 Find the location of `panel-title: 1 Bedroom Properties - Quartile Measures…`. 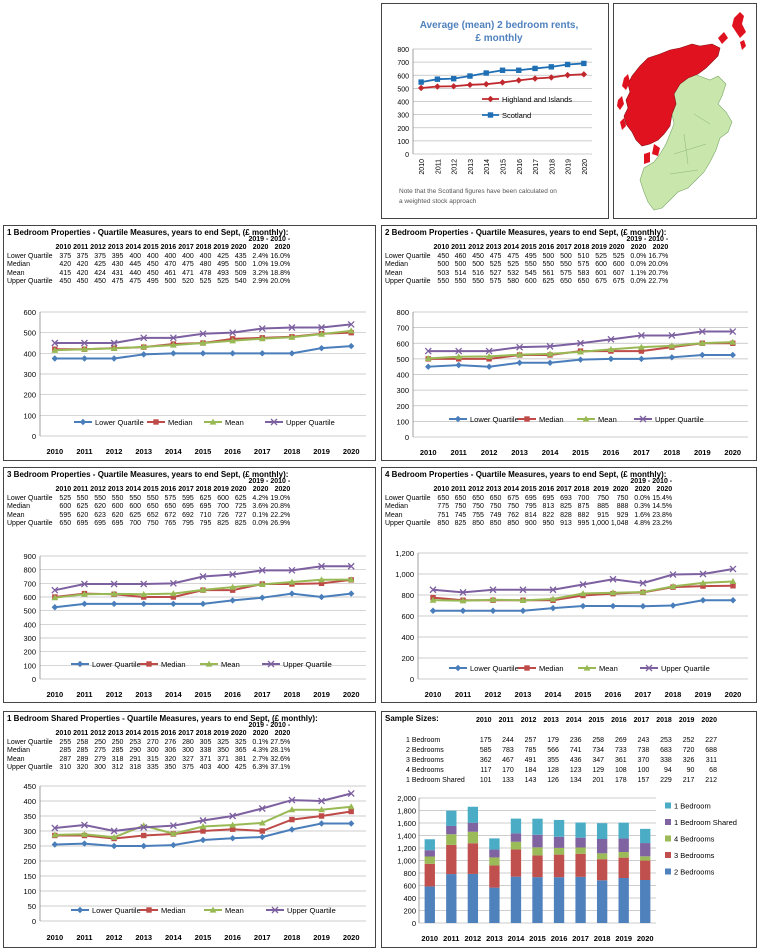

panel-title: 1 Bedroom Properties - Quartile Measures… is located at coordinates (148, 232).